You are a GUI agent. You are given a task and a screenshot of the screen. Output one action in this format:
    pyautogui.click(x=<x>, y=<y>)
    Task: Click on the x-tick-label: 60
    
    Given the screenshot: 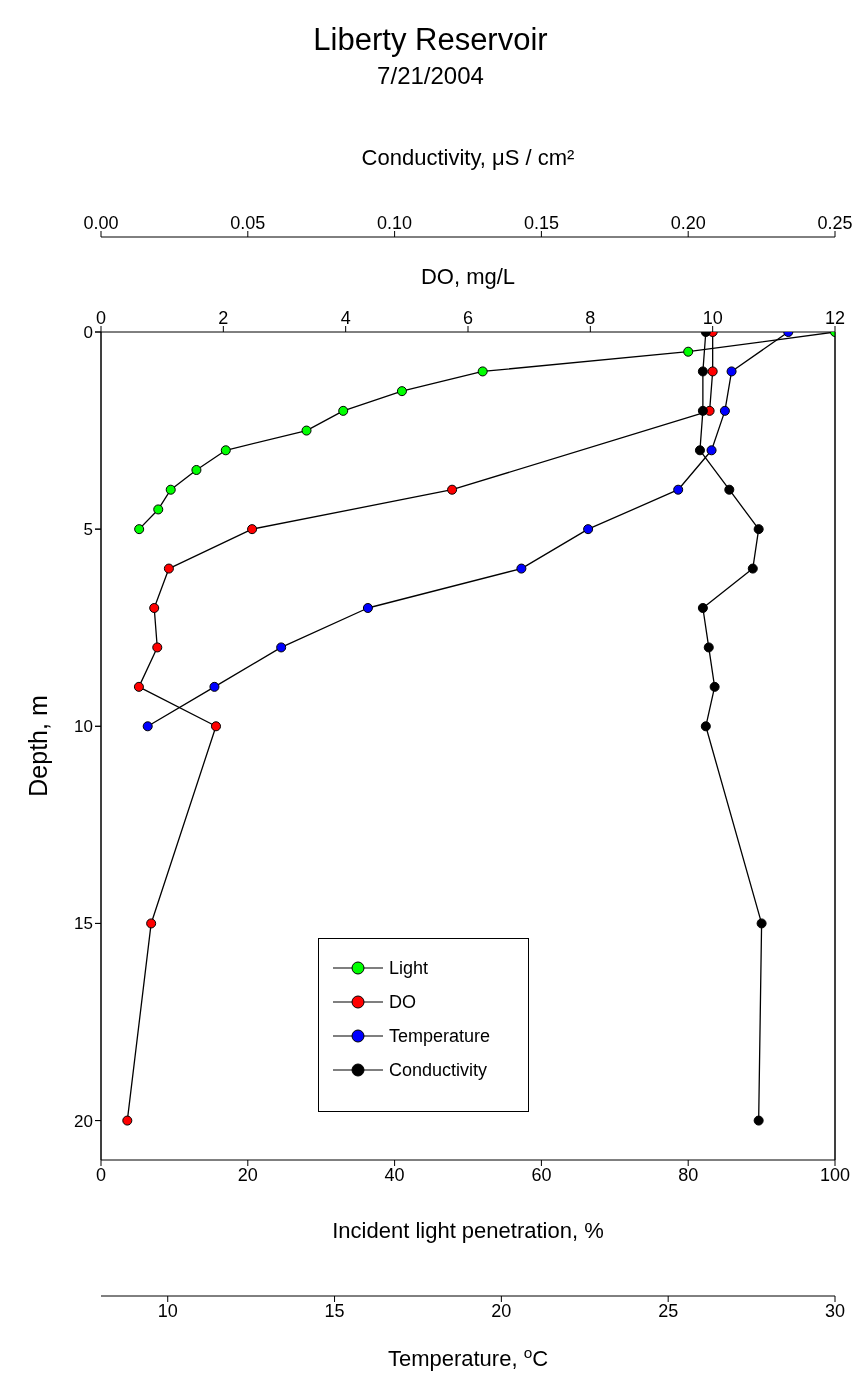 What is the action you would take?
    pyautogui.click(x=541, y=1174)
    